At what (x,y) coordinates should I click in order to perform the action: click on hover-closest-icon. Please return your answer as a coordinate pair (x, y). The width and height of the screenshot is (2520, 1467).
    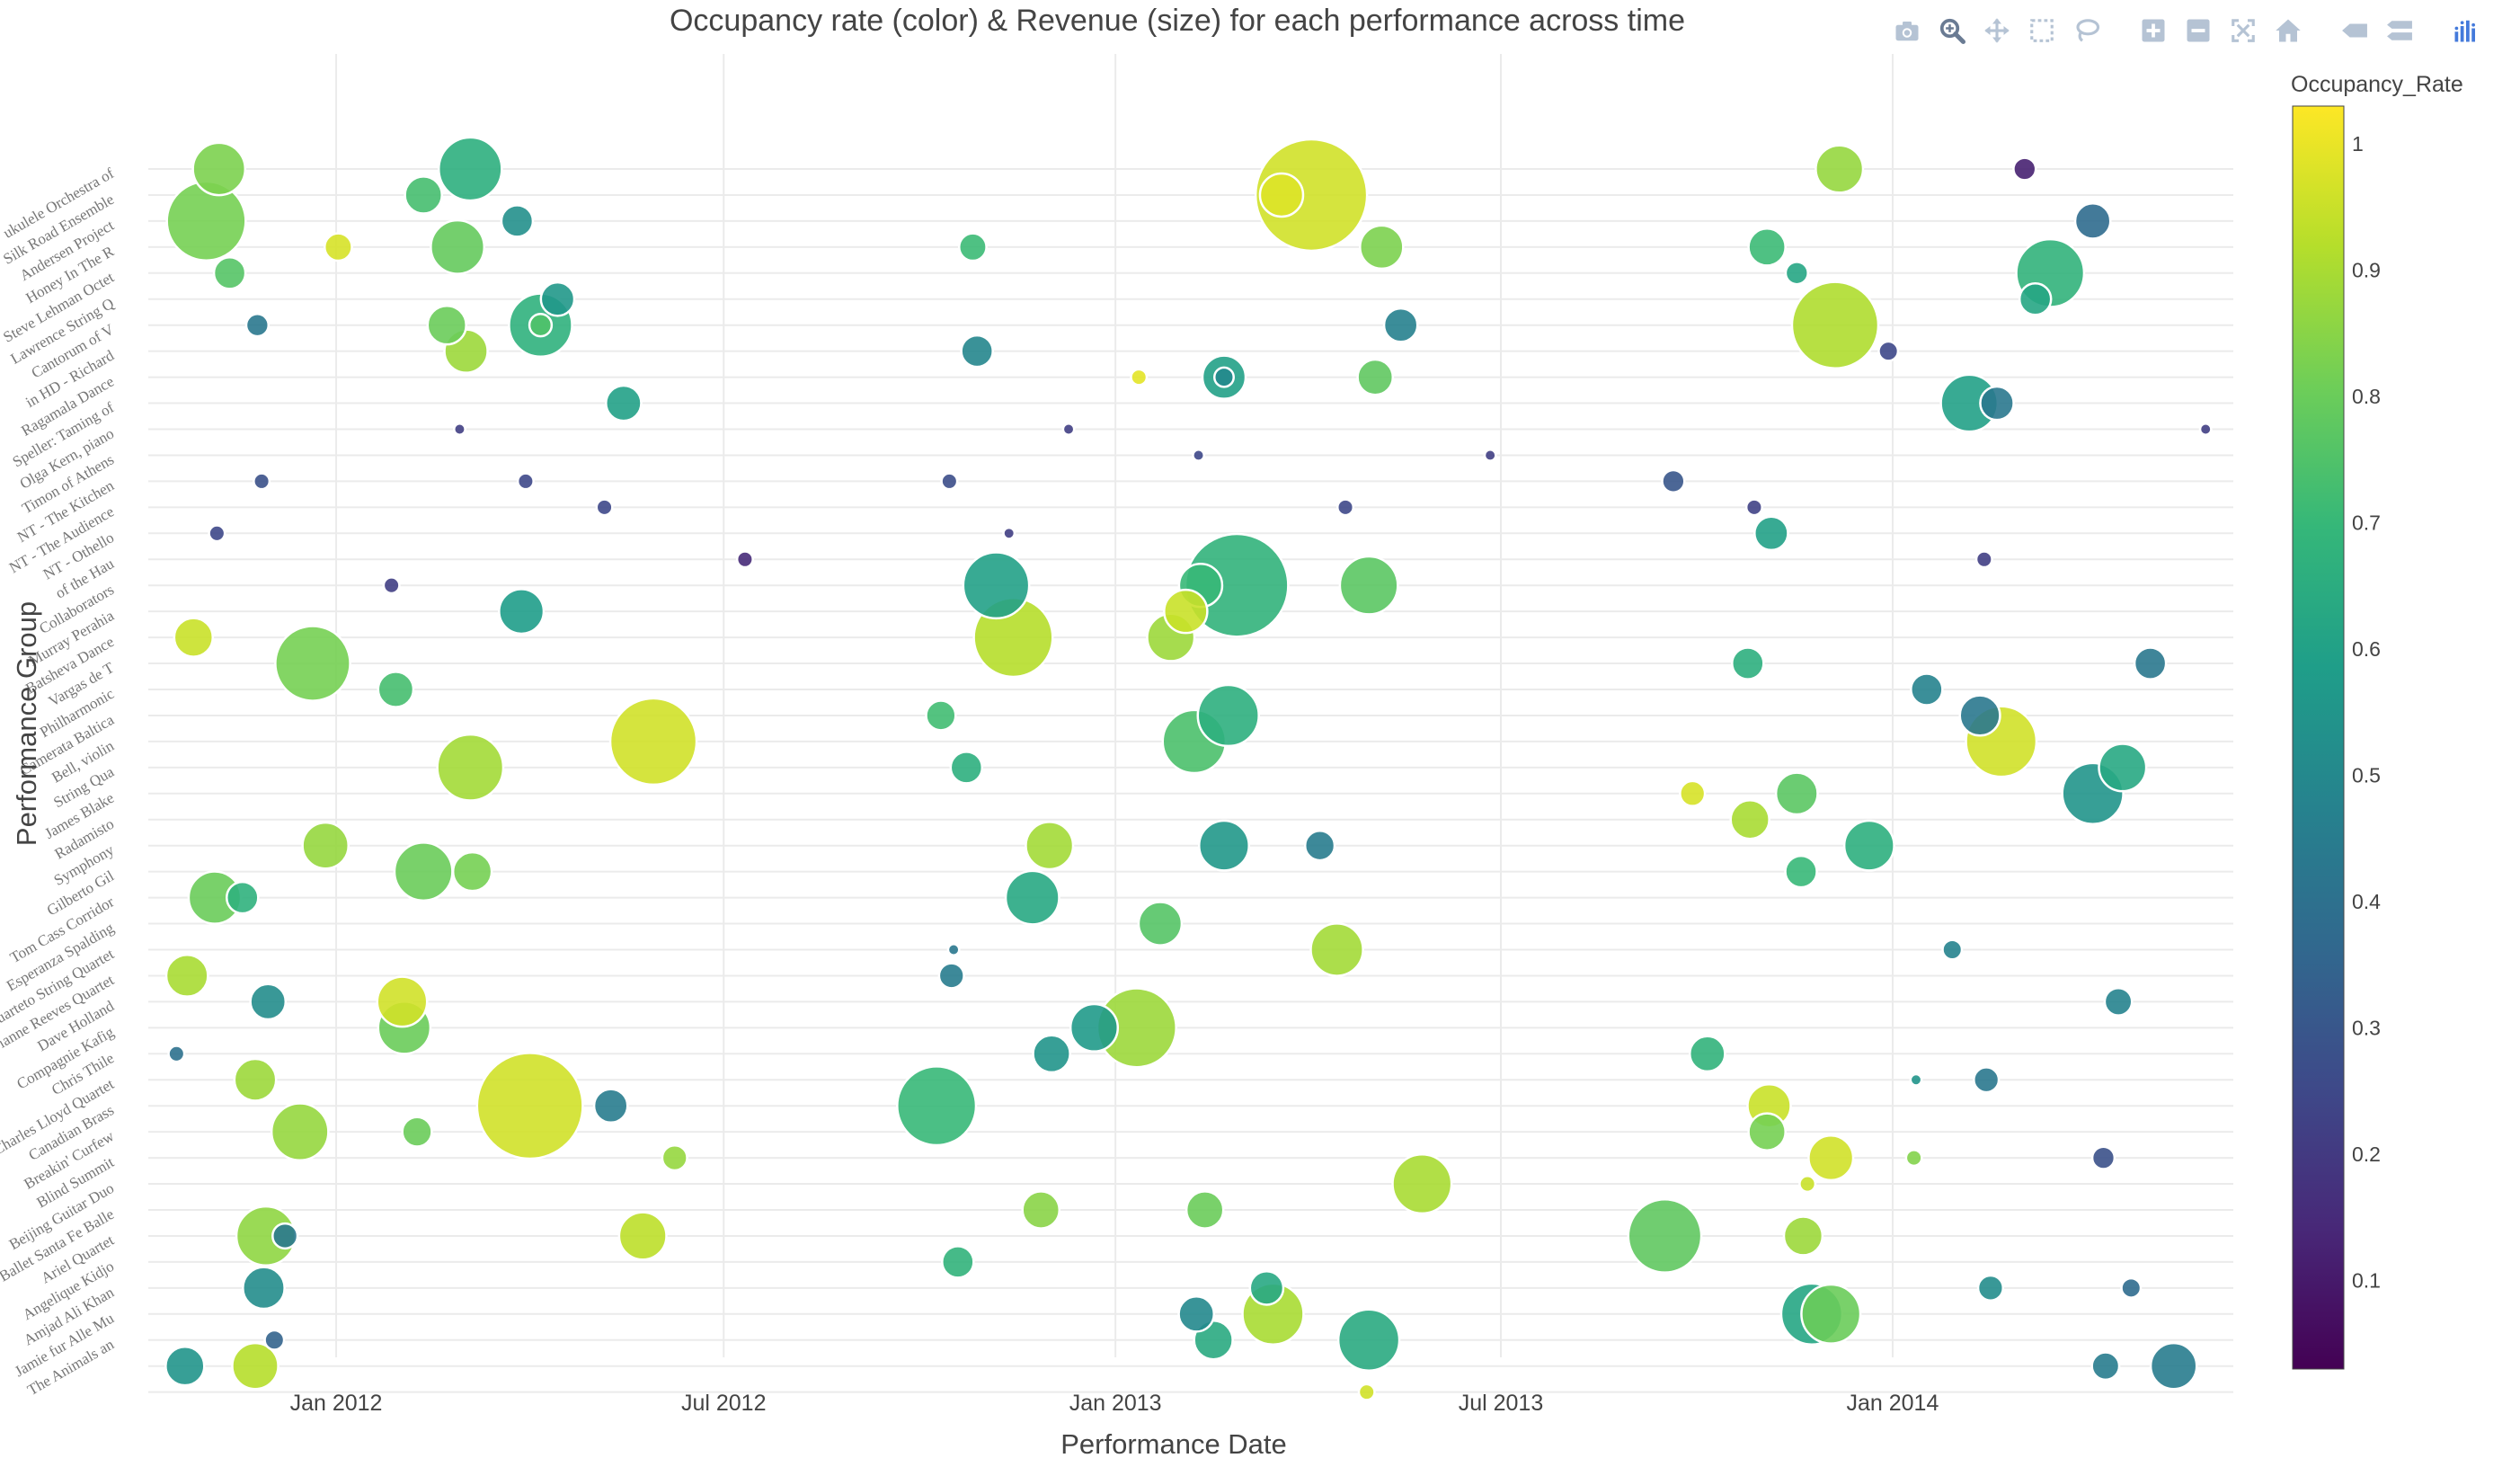
    Looking at the image, I should click on (2354, 31).